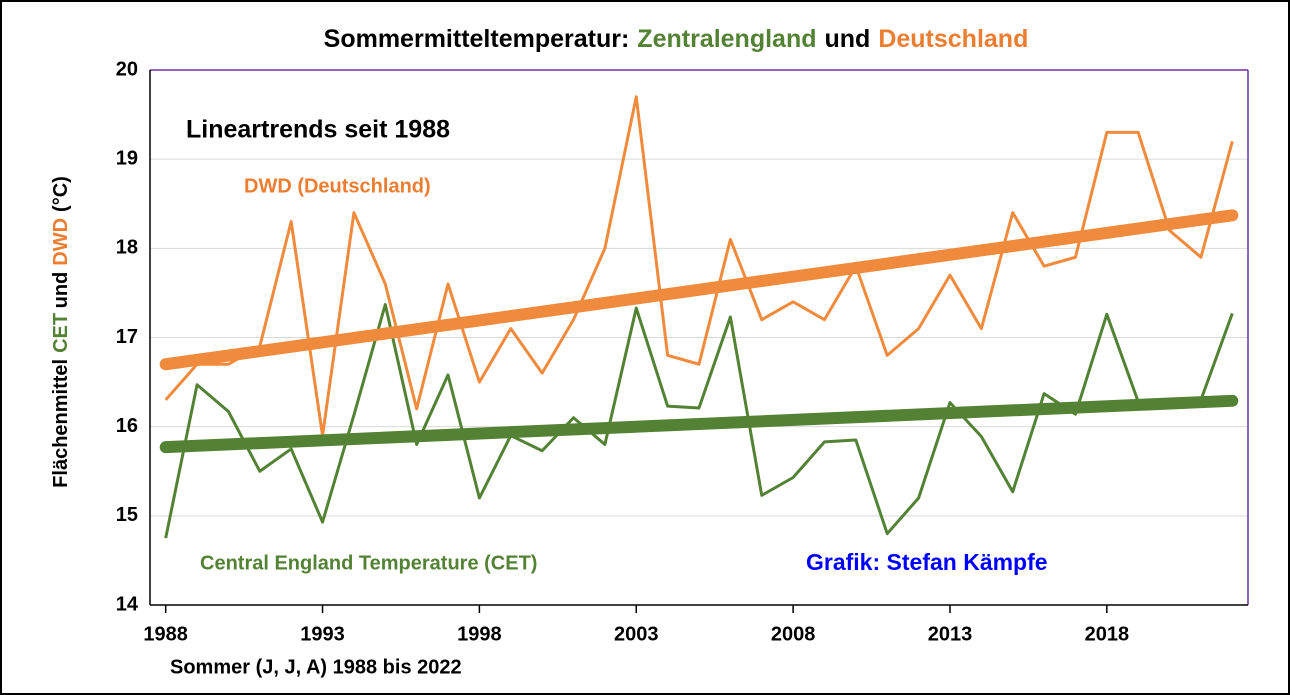 The image size is (1290, 695). What do you see at coordinates (127, 69) in the screenshot?
I see `y-tick-label: 20` at bounding box center [127, 69].